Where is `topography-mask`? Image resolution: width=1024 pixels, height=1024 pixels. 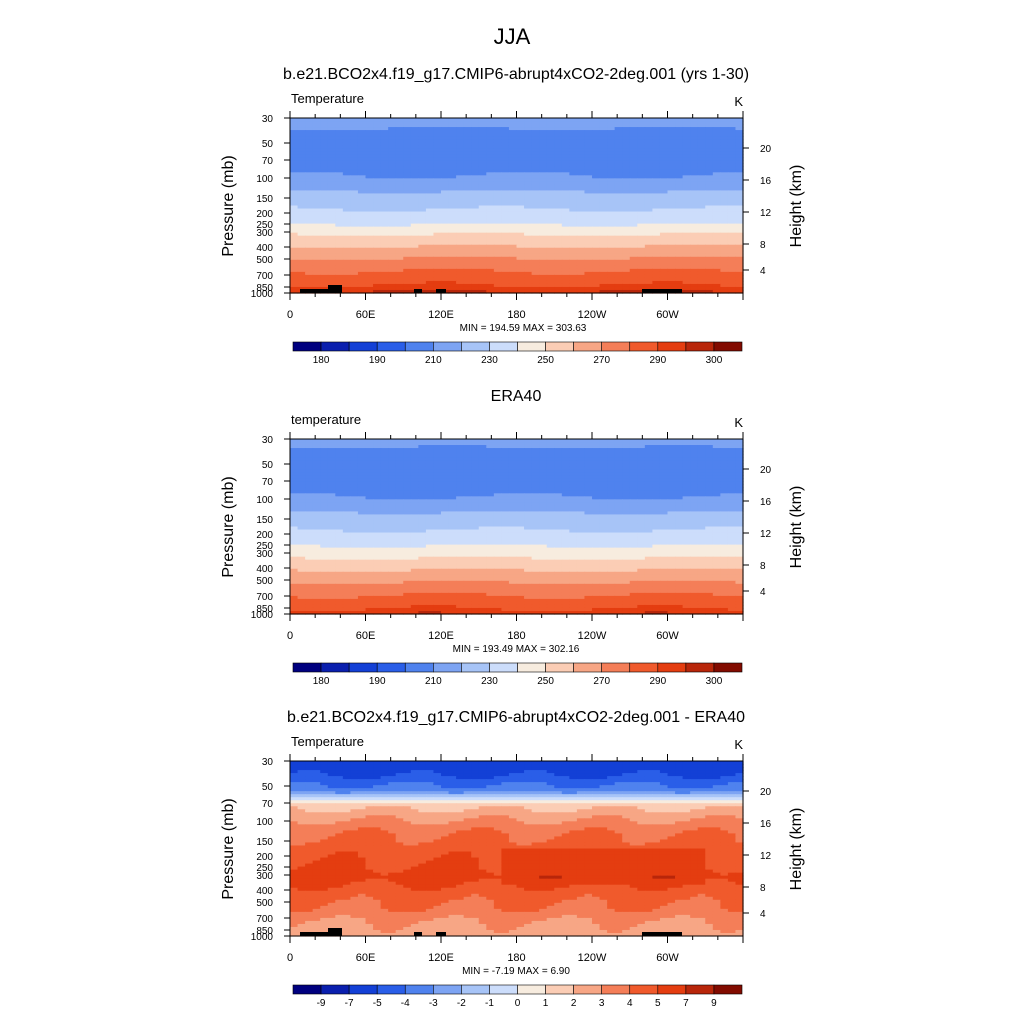
topography-mask is located at coordinates (662, 291).